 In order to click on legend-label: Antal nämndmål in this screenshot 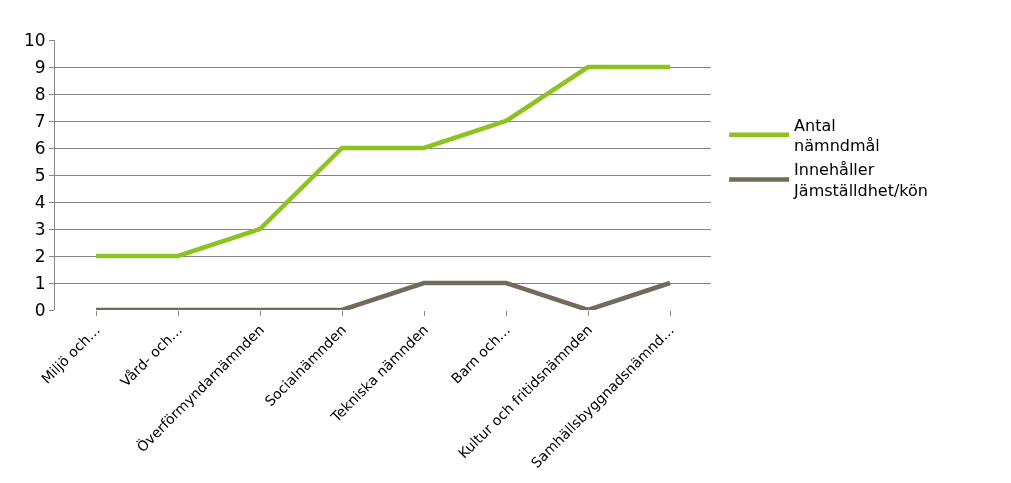, I will do `click(837, 135)`.